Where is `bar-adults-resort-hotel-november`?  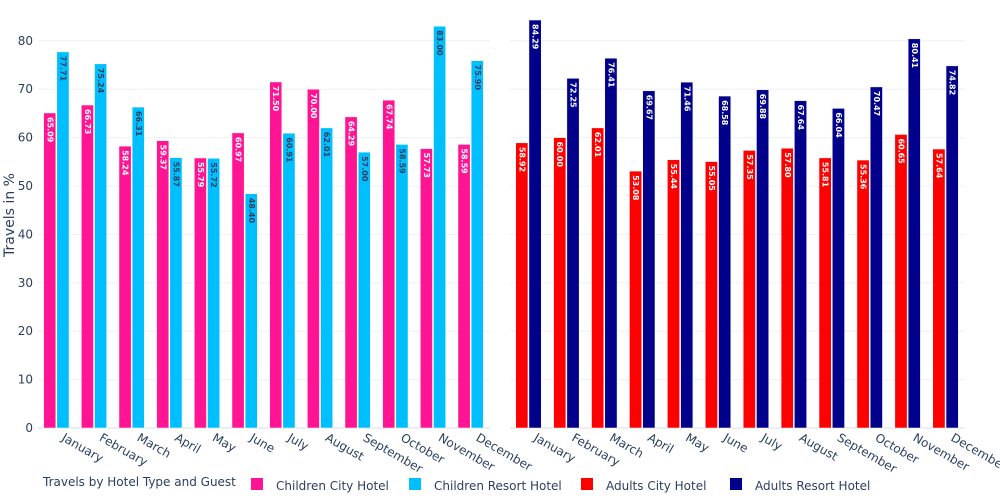
bar-adults-resort-hotel-november is located at coordinates (914, 233).